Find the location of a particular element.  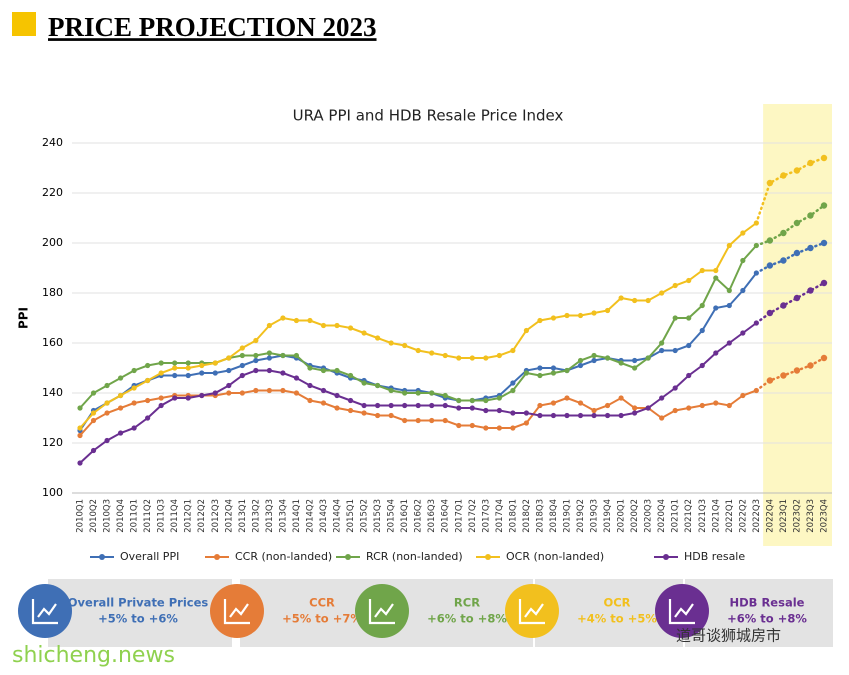

projection-highlight is located at coordinates (797, 325).